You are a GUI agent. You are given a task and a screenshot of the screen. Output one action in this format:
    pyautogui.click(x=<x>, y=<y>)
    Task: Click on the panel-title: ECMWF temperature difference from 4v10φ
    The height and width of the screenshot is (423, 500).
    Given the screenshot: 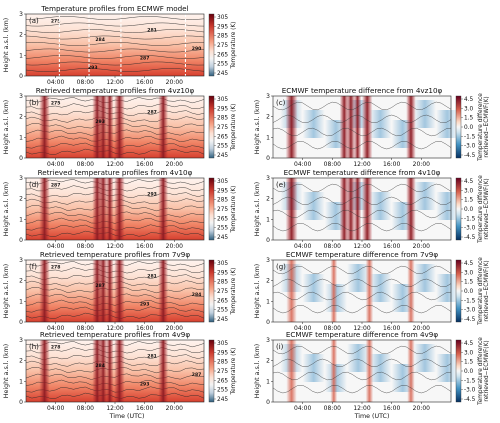 What is the action you would take?
    pyautogui.click(x=362, y=172)
    